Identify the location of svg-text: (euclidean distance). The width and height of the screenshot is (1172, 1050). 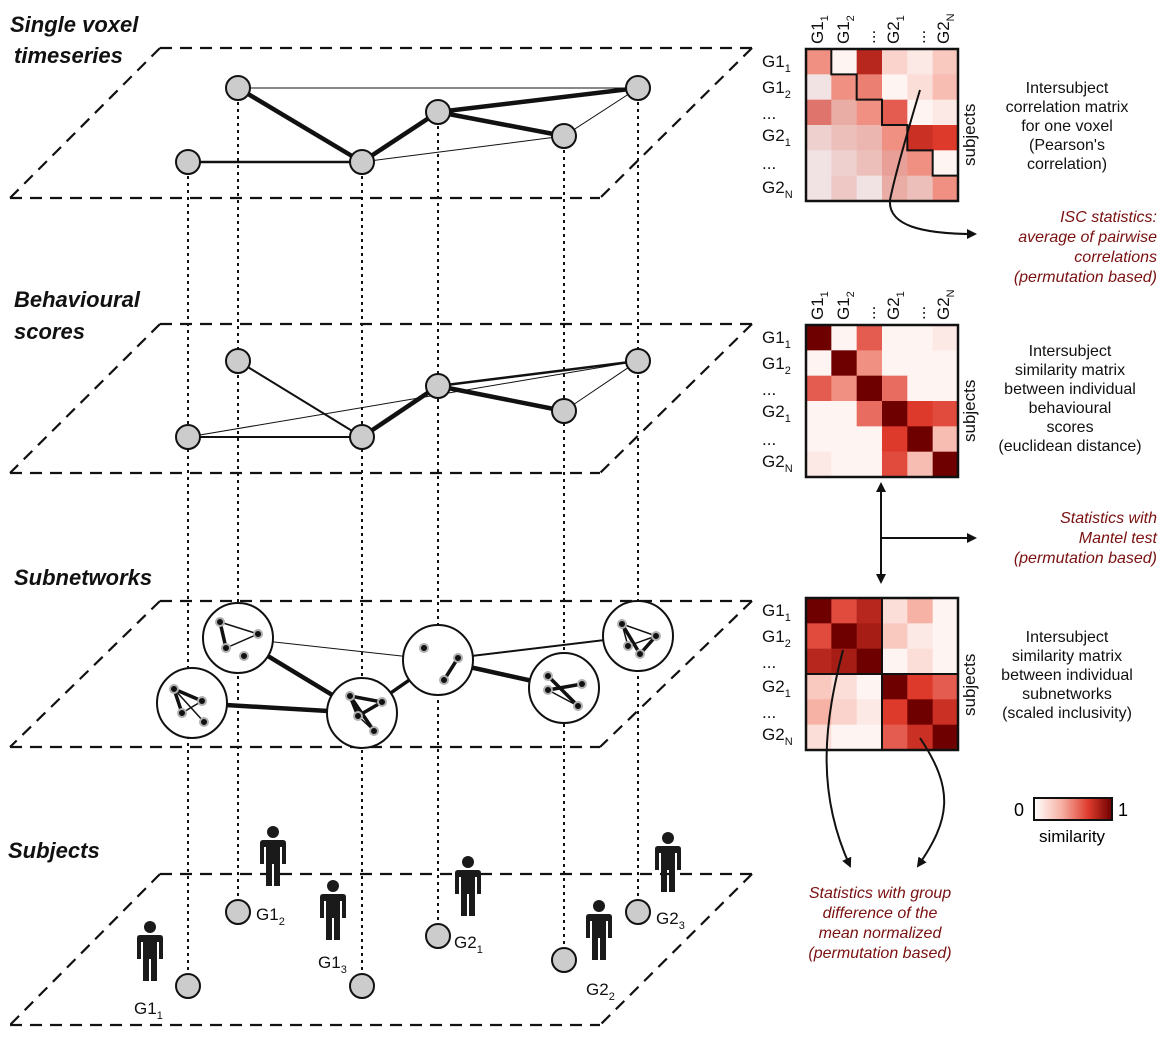
(1069, 446).